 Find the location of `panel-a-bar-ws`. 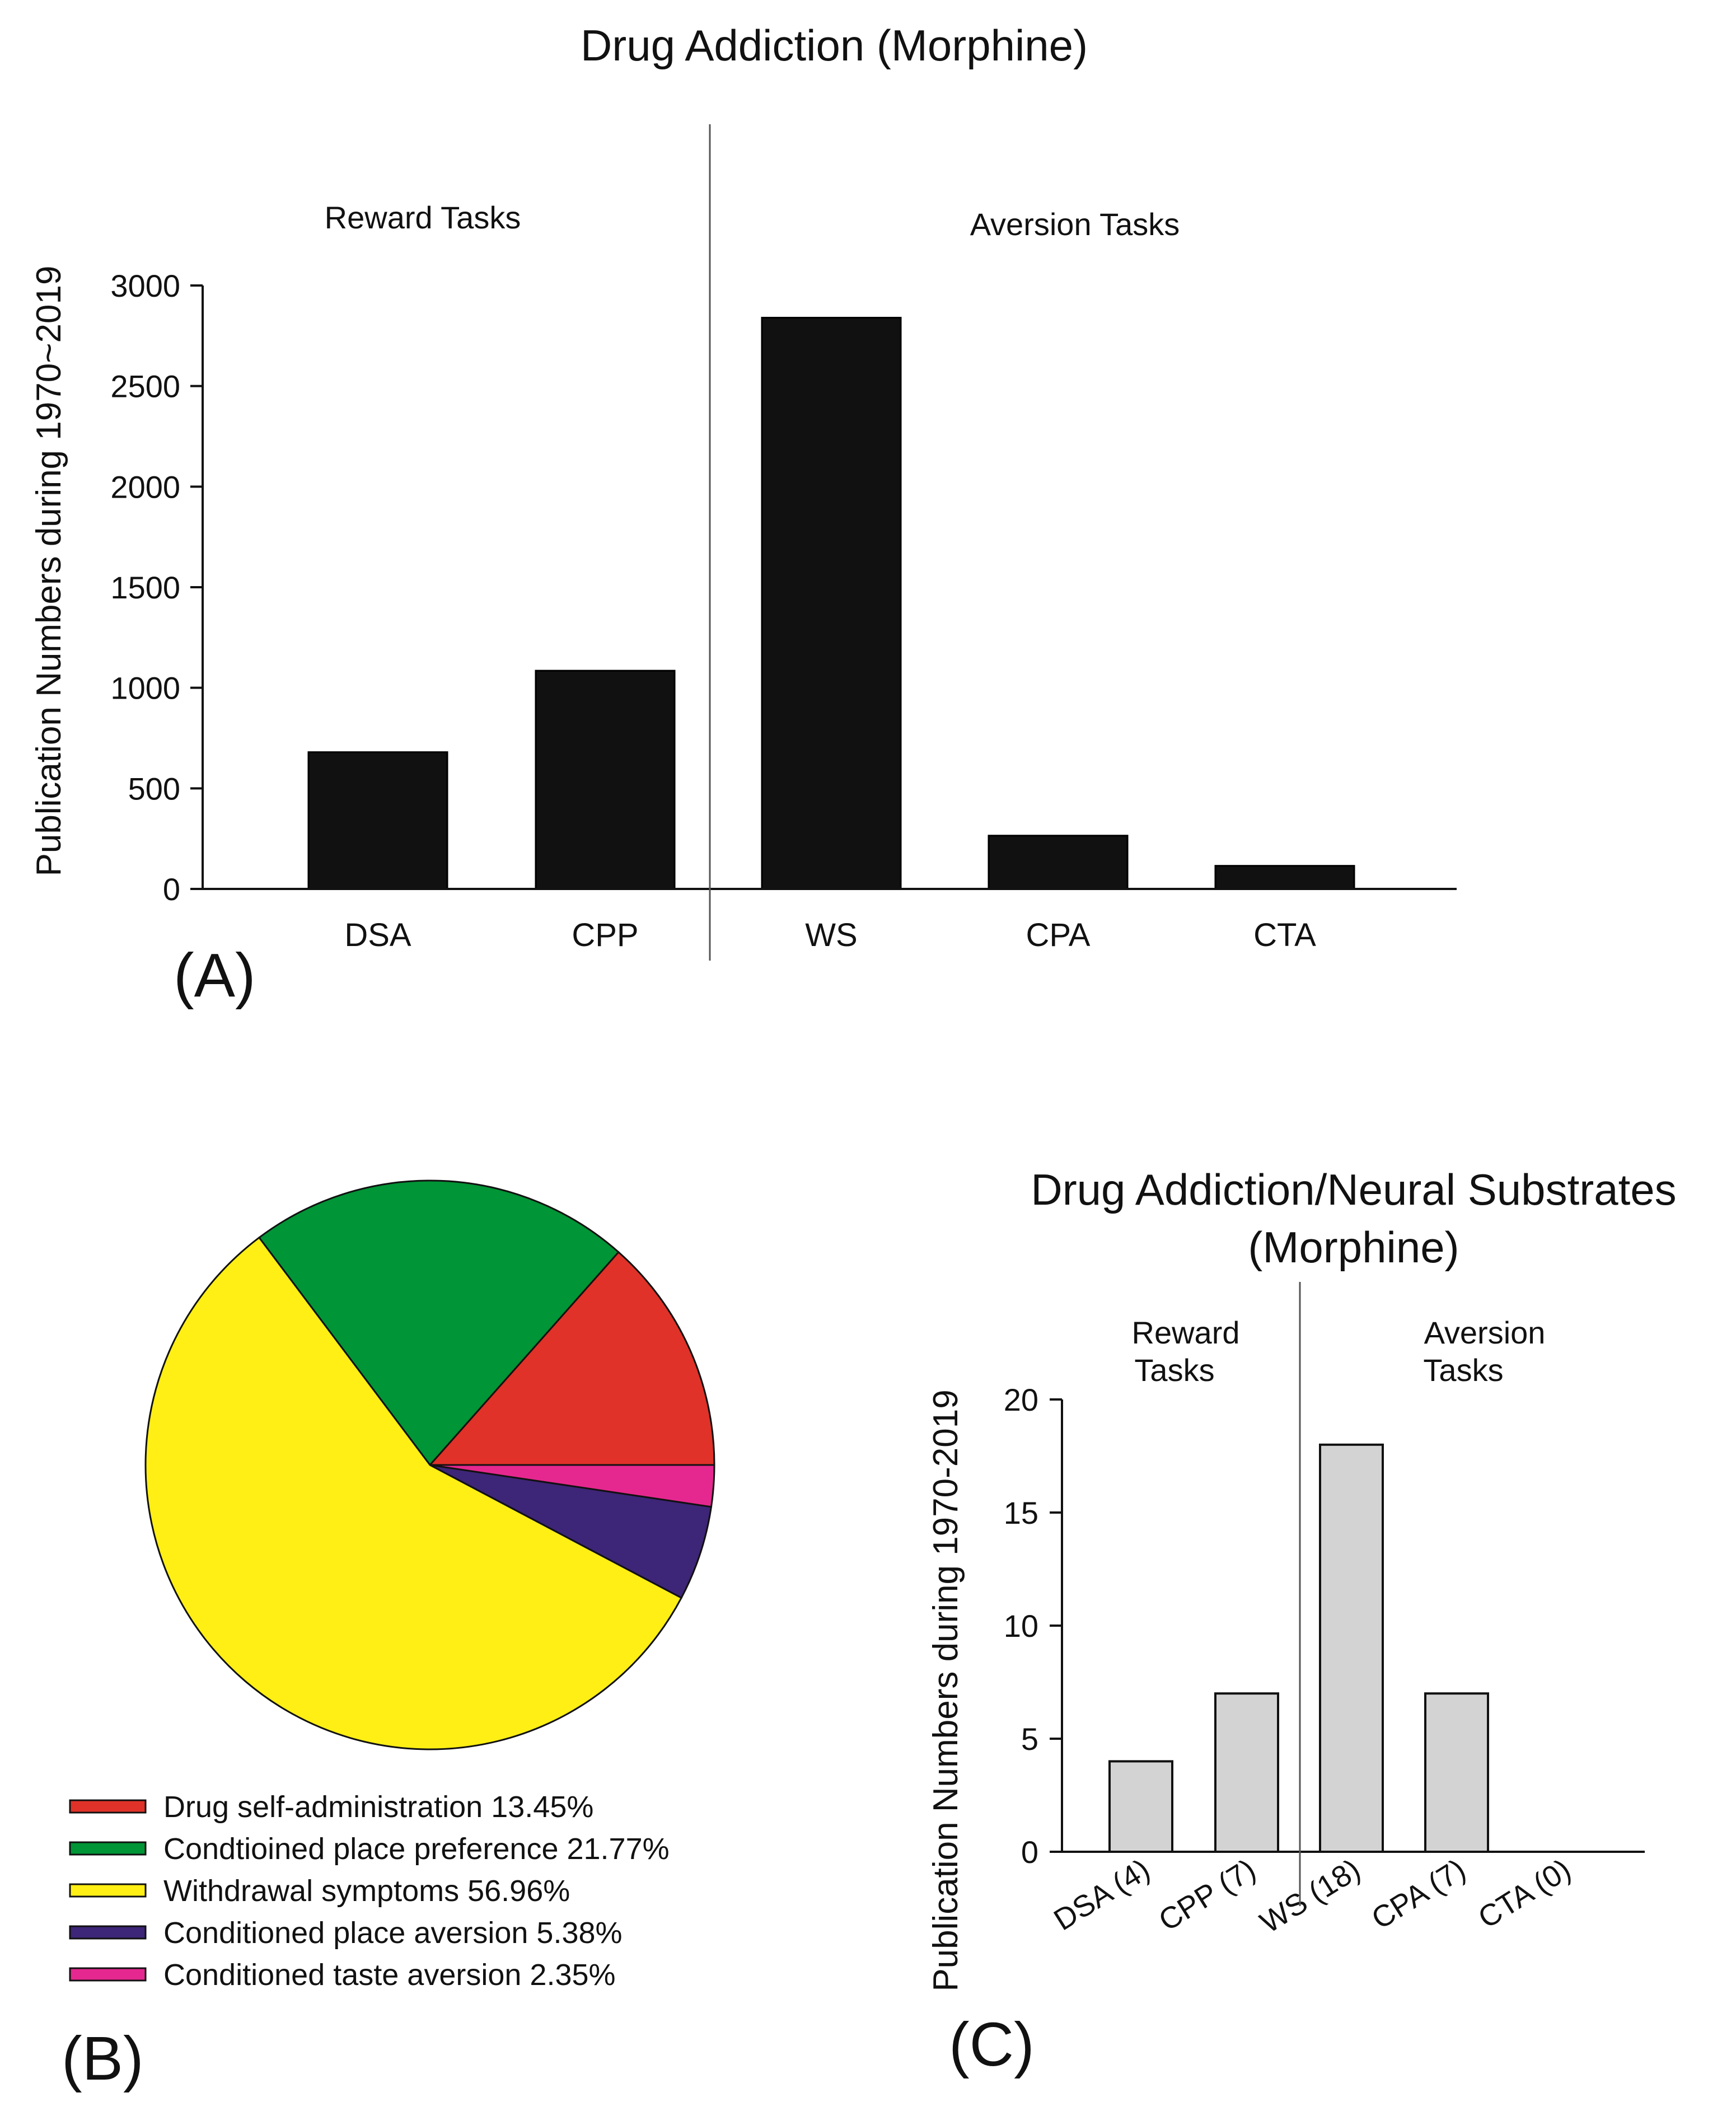

panel-a-bar-ws is located at coordinates (832, 603).